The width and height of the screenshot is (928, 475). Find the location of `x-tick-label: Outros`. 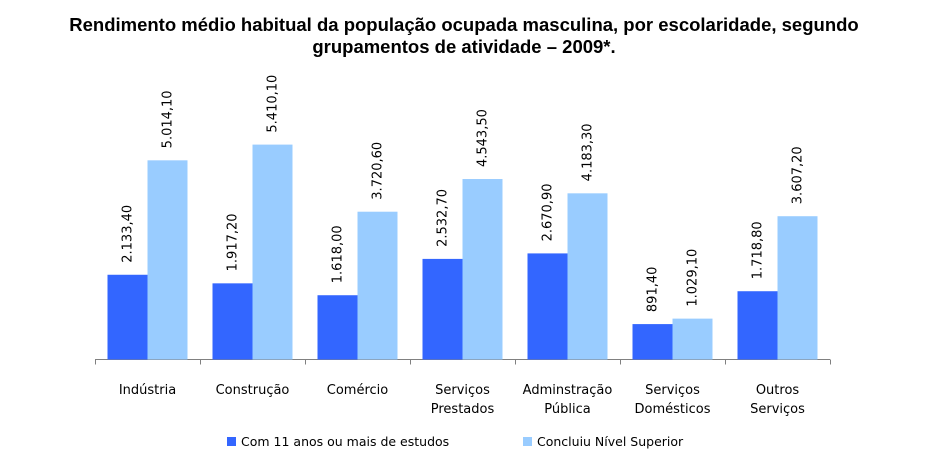

x-tick-label: Outros is located at coordinates (778, 390).